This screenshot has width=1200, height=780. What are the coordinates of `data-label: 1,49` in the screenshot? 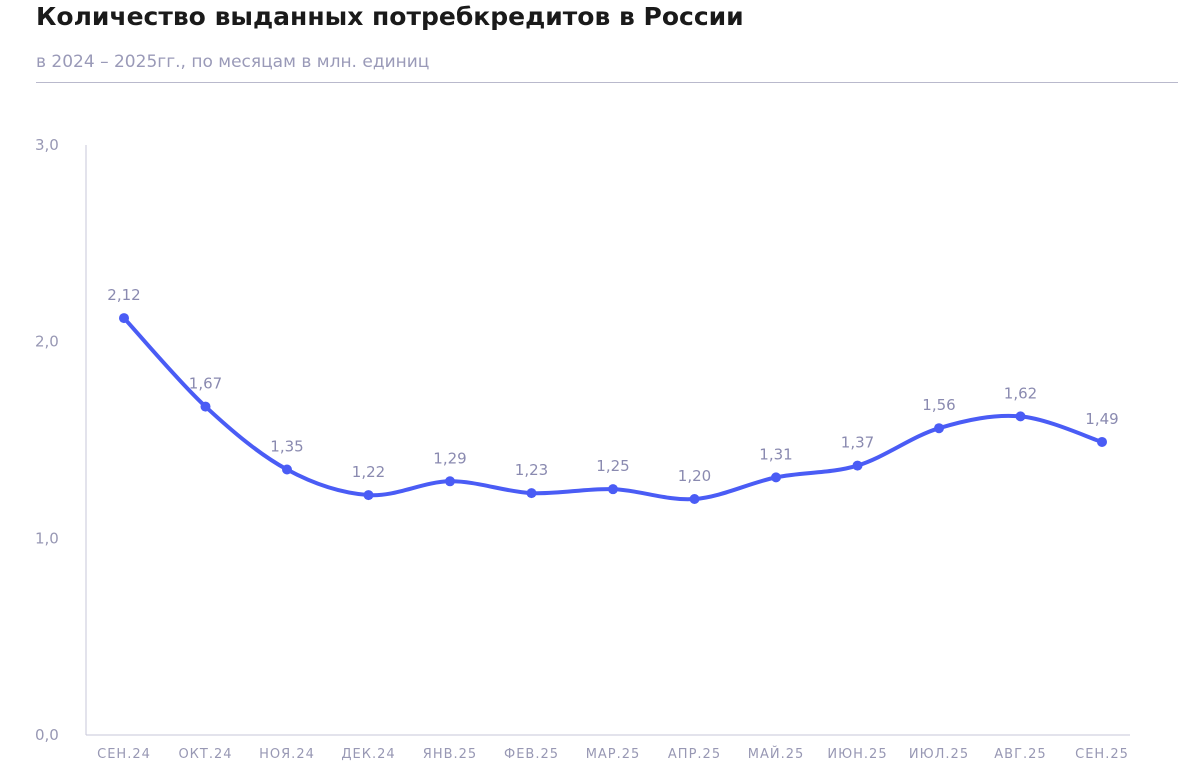 It's located at (1101, 419).